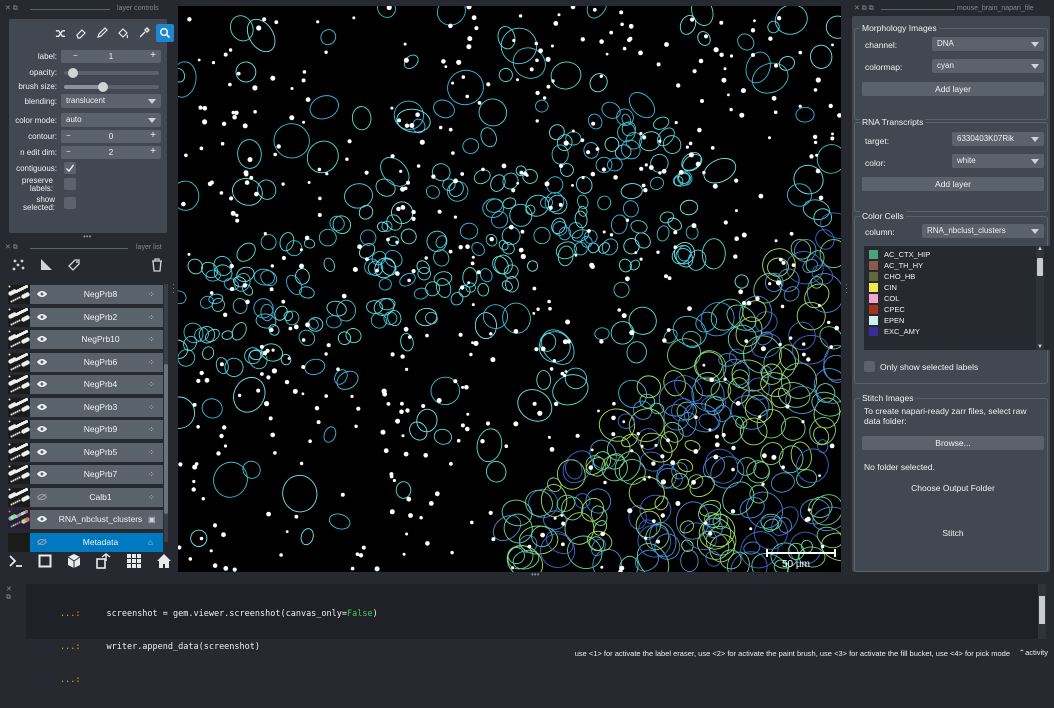  What do you see at coordinates (899, 298) in the screenshot?
I see `cluster-list-item: COL` at bounding box center [899, 298].